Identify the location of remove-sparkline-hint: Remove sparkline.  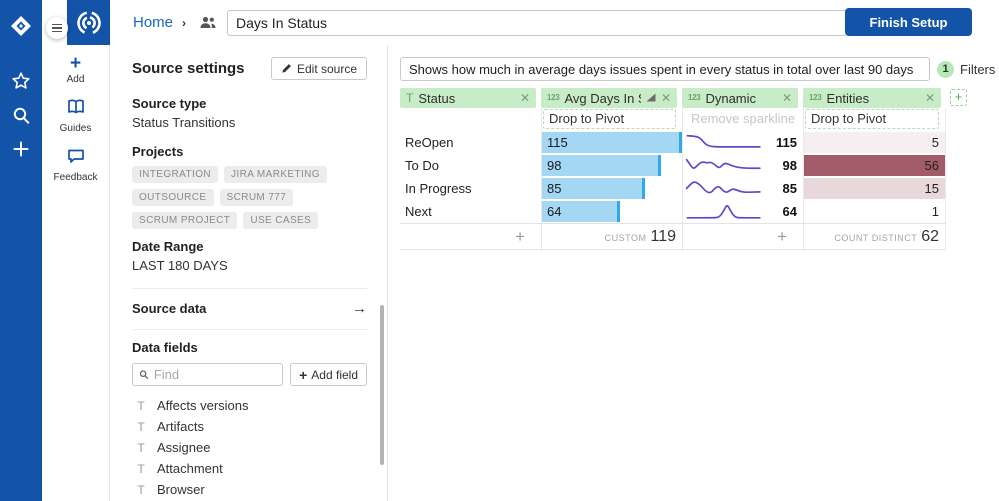
(743, 118).